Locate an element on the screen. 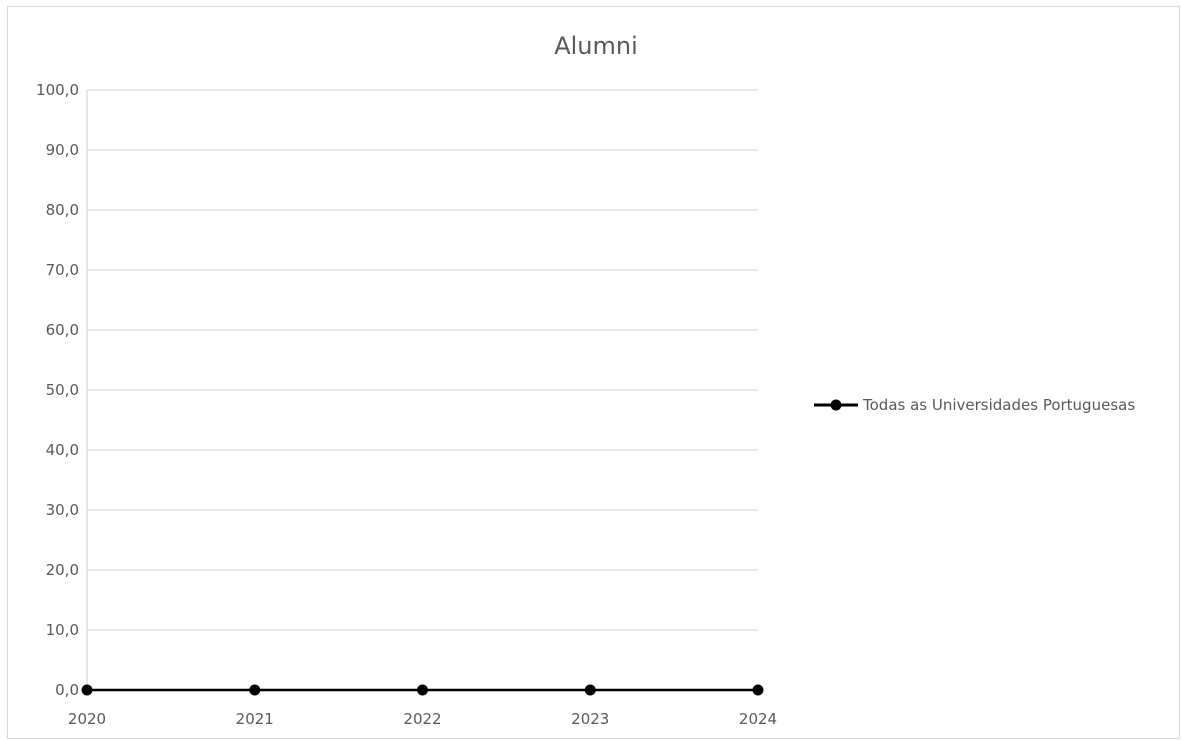 The height and width of the screenshot is (740, 1181). y-tick-label: 80,0 is located at coordinates (62, 210).